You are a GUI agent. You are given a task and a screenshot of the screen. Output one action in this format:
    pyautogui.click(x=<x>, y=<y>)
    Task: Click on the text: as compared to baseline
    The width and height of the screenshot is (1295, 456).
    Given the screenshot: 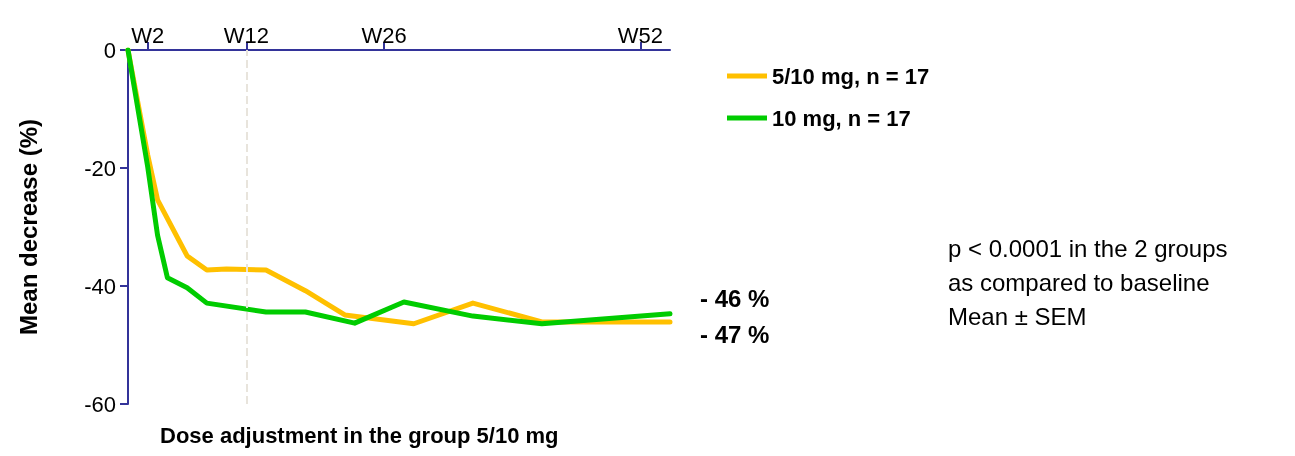 What is the action you would take?
    pyautogui.click(x=1079, y=282)
    